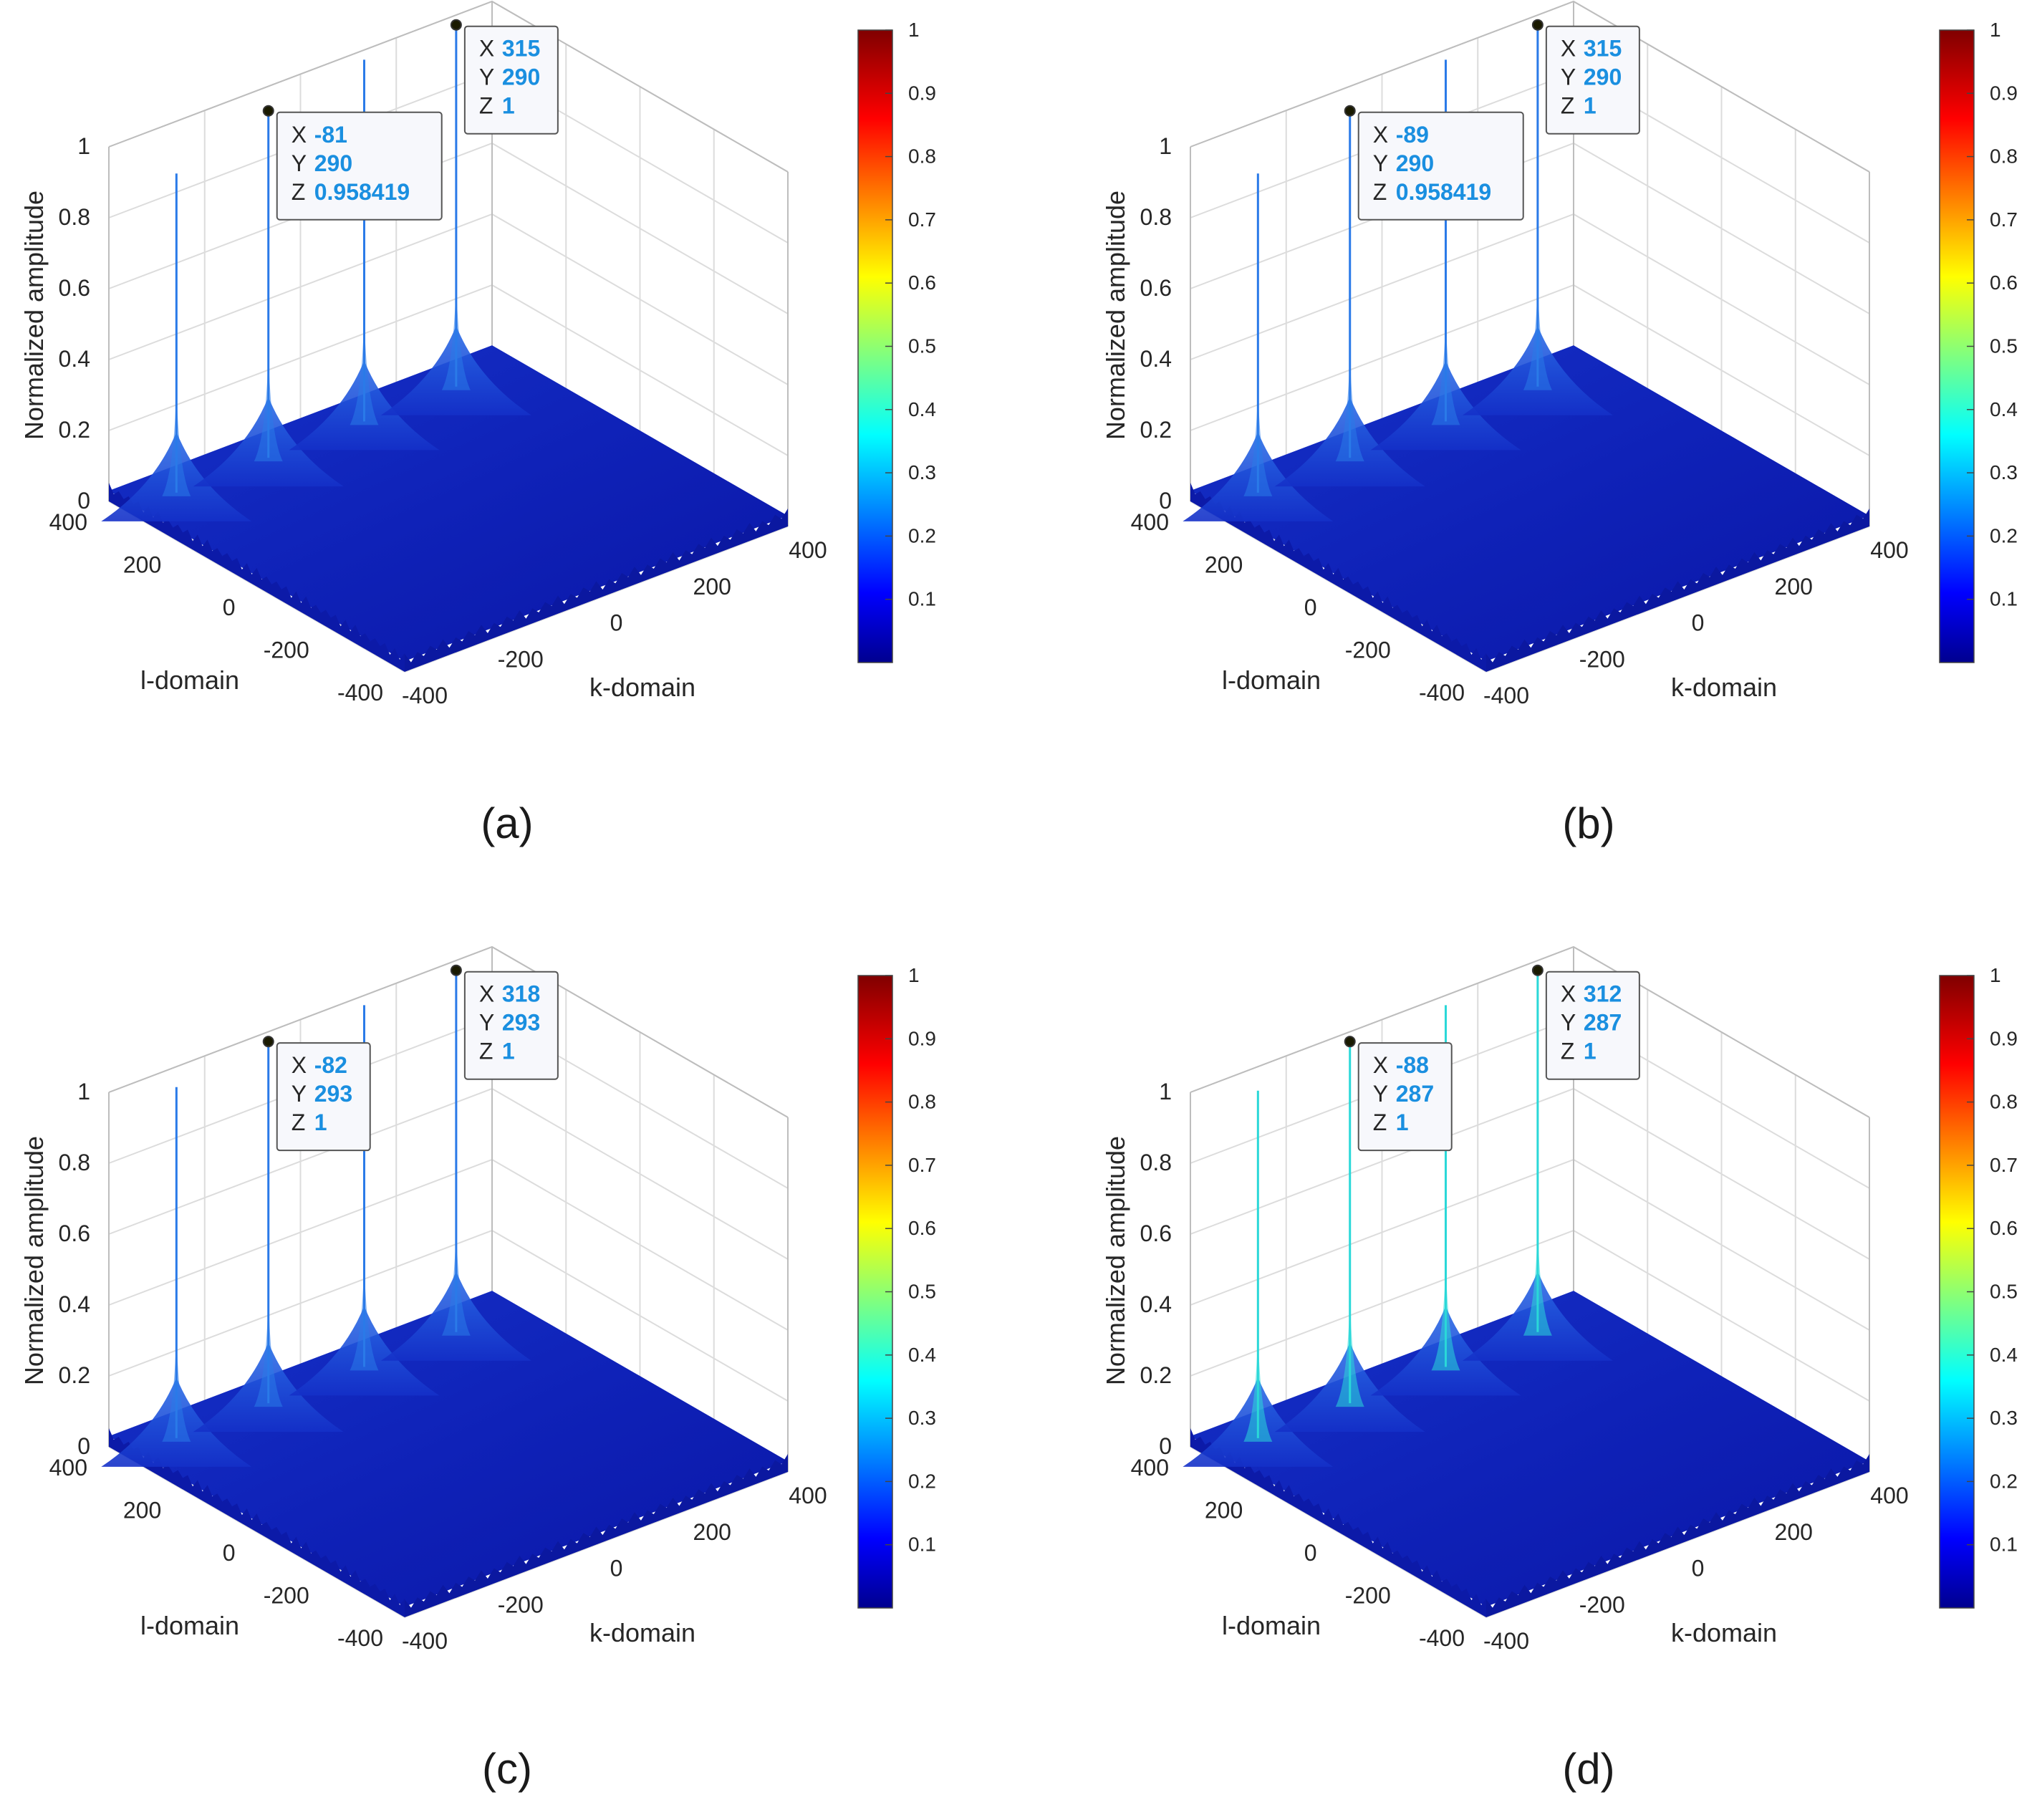 The image size is (2037, 1820). I want to click on datatip-value: 1, so click(1590, 1051).